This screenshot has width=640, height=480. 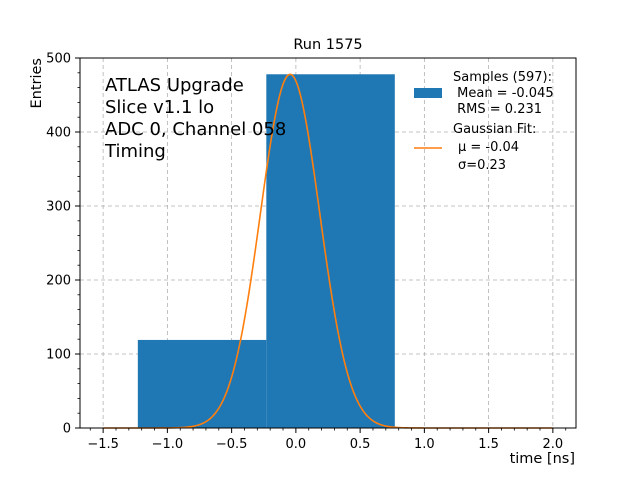 I want to click on x-tick-label: 0.5, so click(x=360, y=444).